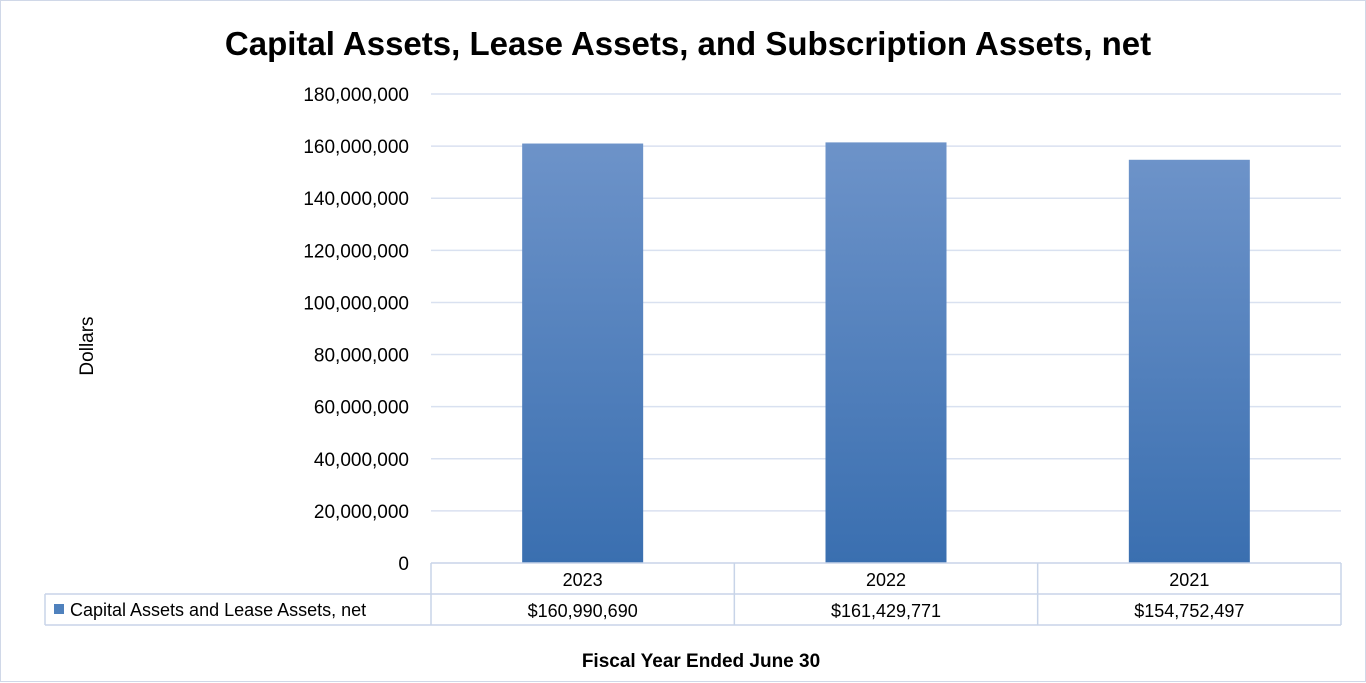  What do you see at coordinates (59, 609) in the screenshot?
I see `legend-swatch` at bounding box center [59, 609].